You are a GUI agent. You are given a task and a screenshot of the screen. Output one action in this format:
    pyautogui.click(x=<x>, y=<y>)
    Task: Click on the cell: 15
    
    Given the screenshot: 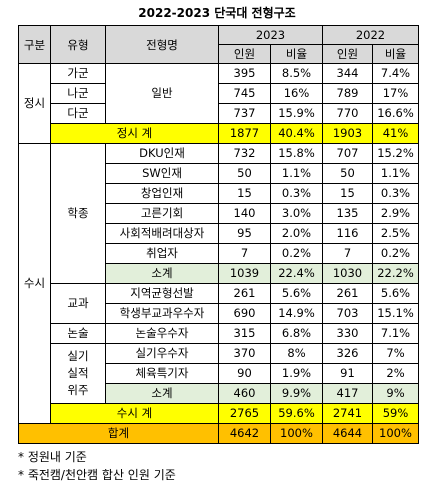 What is the action you would take?
    pyautogui.click(x=347, y=193)
    